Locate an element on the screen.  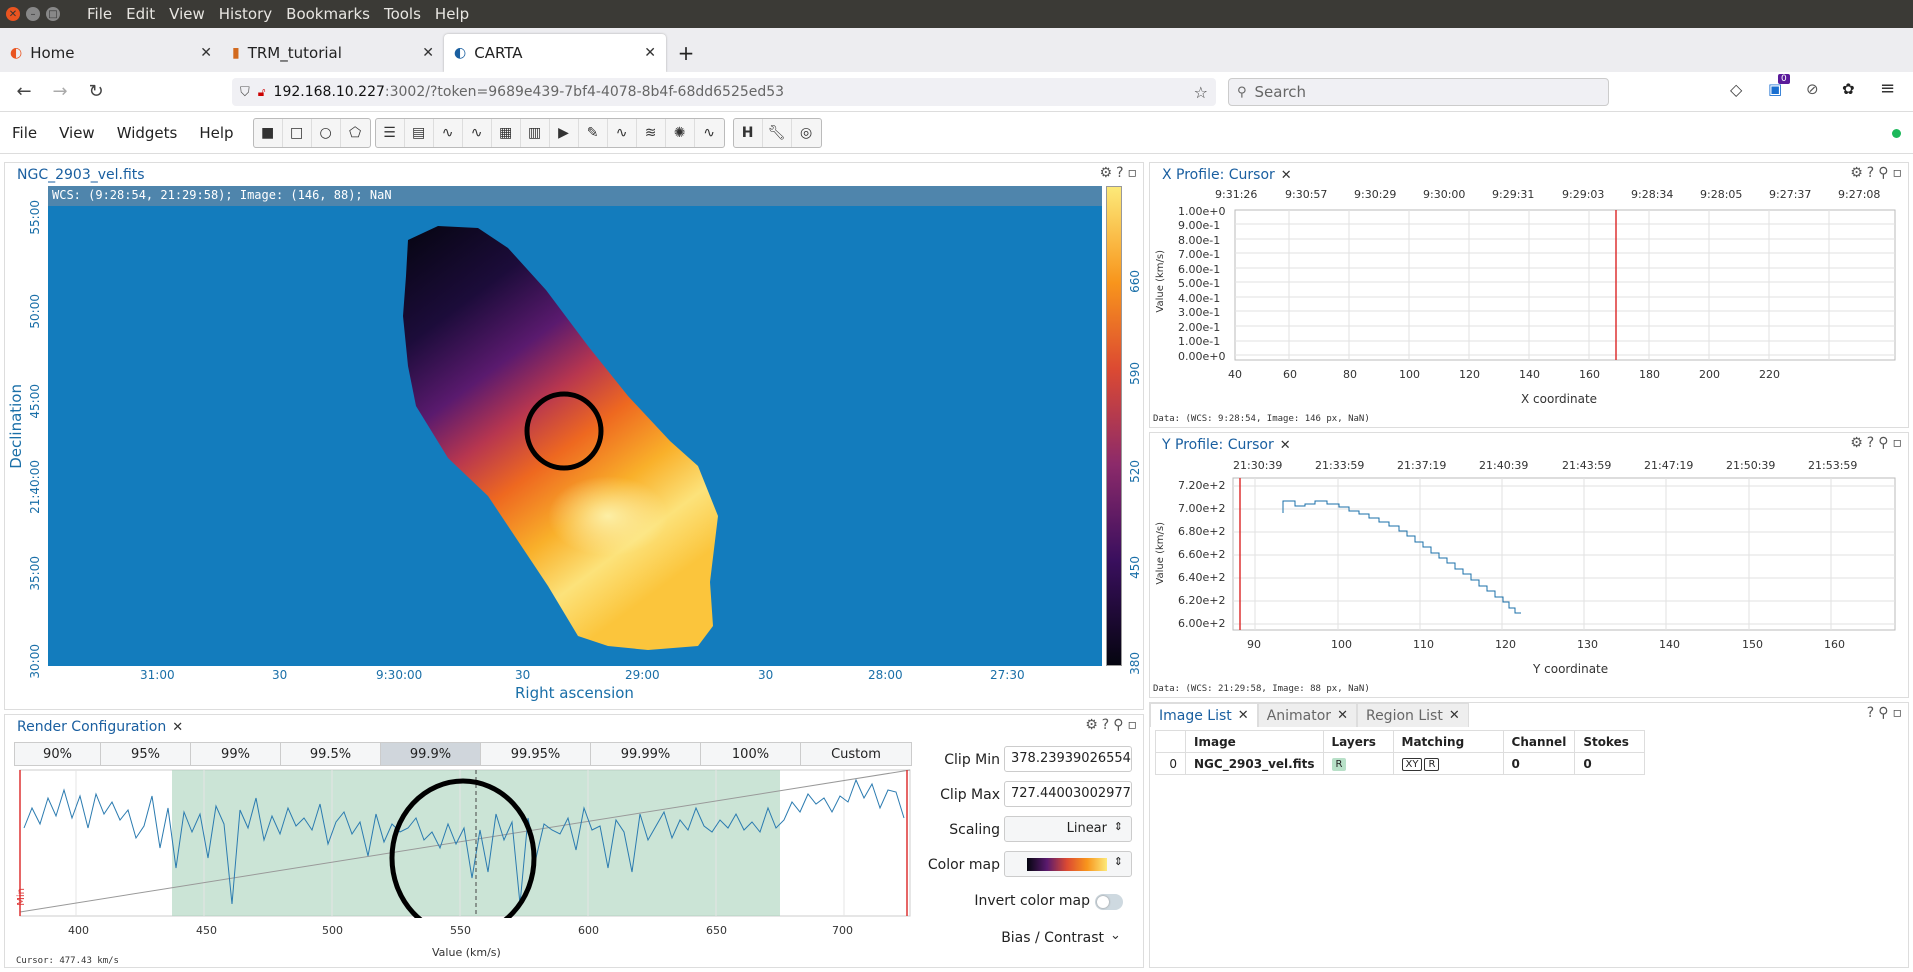
region-list-icon: ☰ is located at coordinates (390, 132).